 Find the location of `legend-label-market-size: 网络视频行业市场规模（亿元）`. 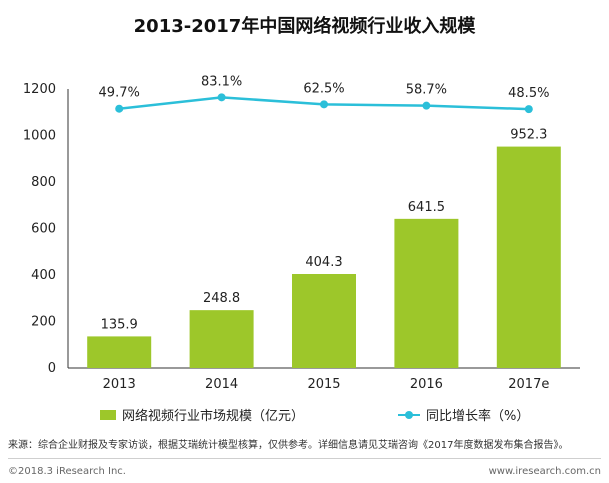

legend-label-market-size: 网络视频行业市场规模（亿元） is located at coordinates (213, 416).